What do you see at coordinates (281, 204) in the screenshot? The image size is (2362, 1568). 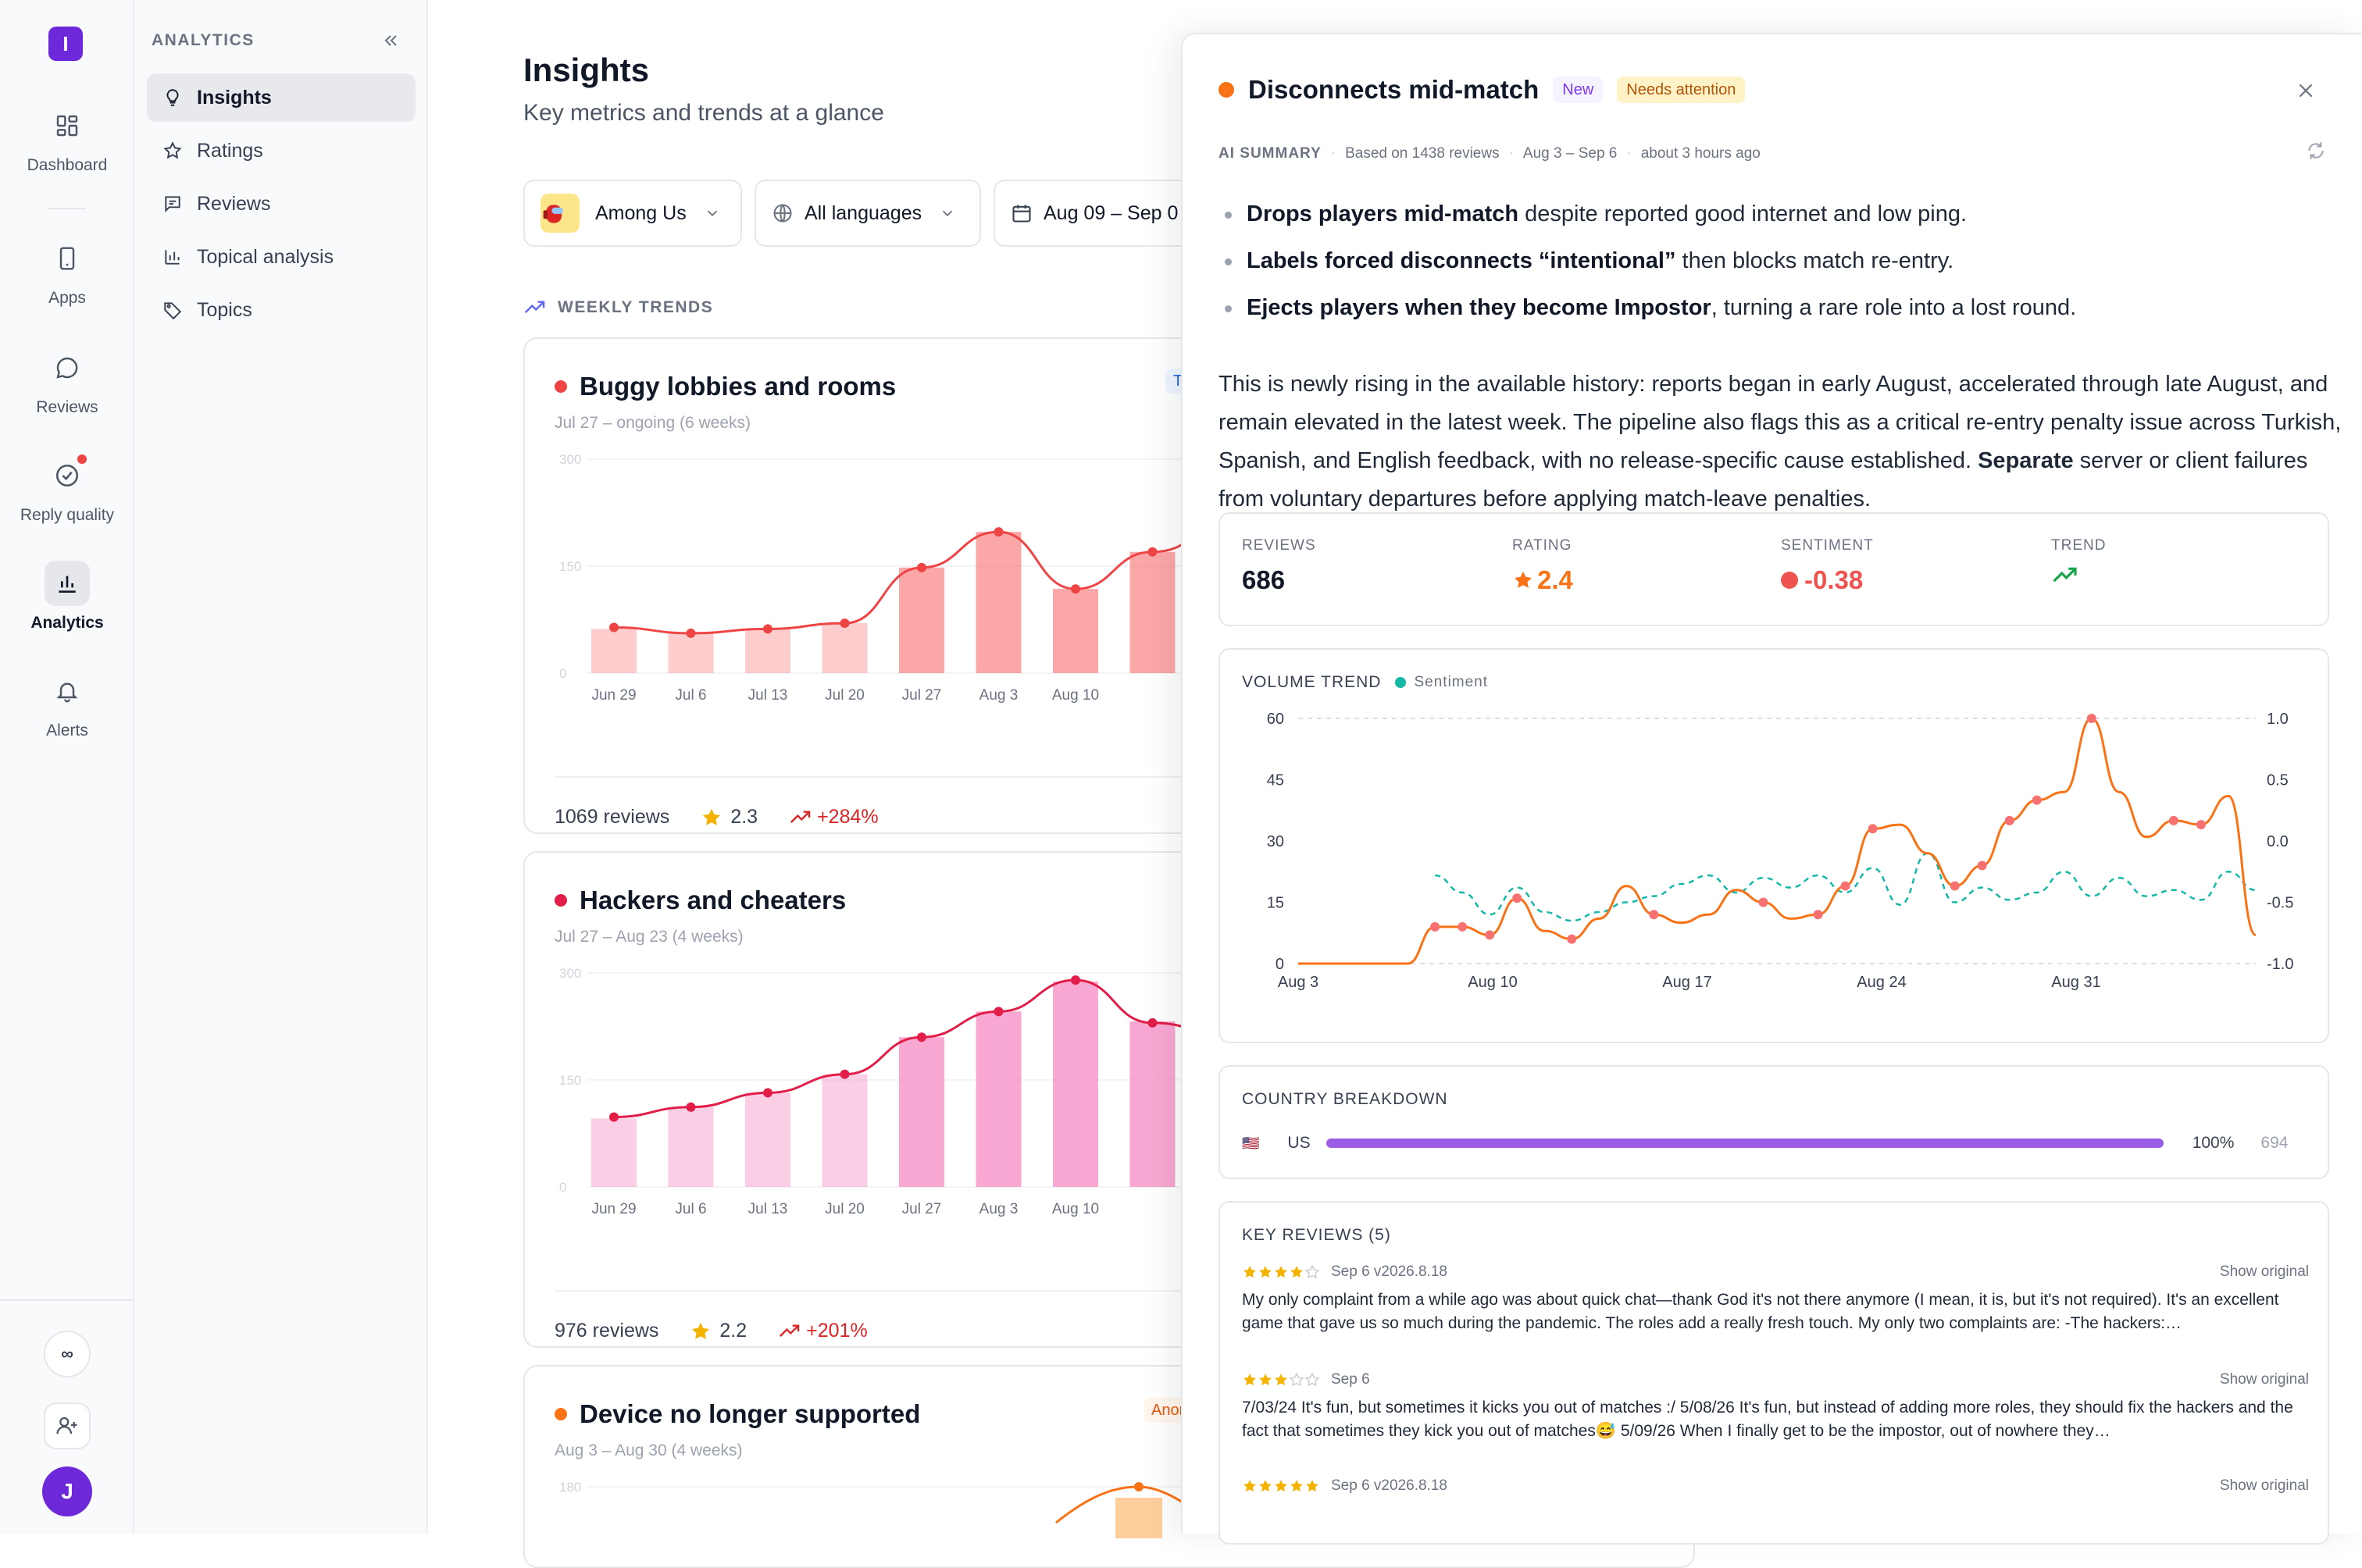 I see `sidebar-item-reviews: Reviews` at bounding box center [281, 204].